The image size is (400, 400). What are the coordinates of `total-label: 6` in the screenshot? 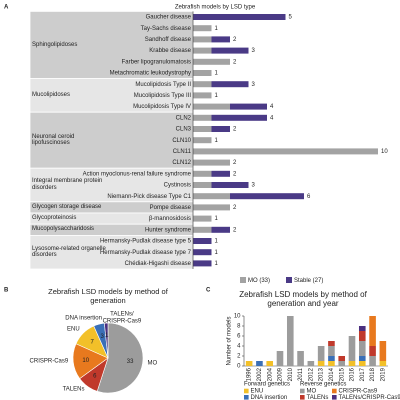 It's located at (309, 197).